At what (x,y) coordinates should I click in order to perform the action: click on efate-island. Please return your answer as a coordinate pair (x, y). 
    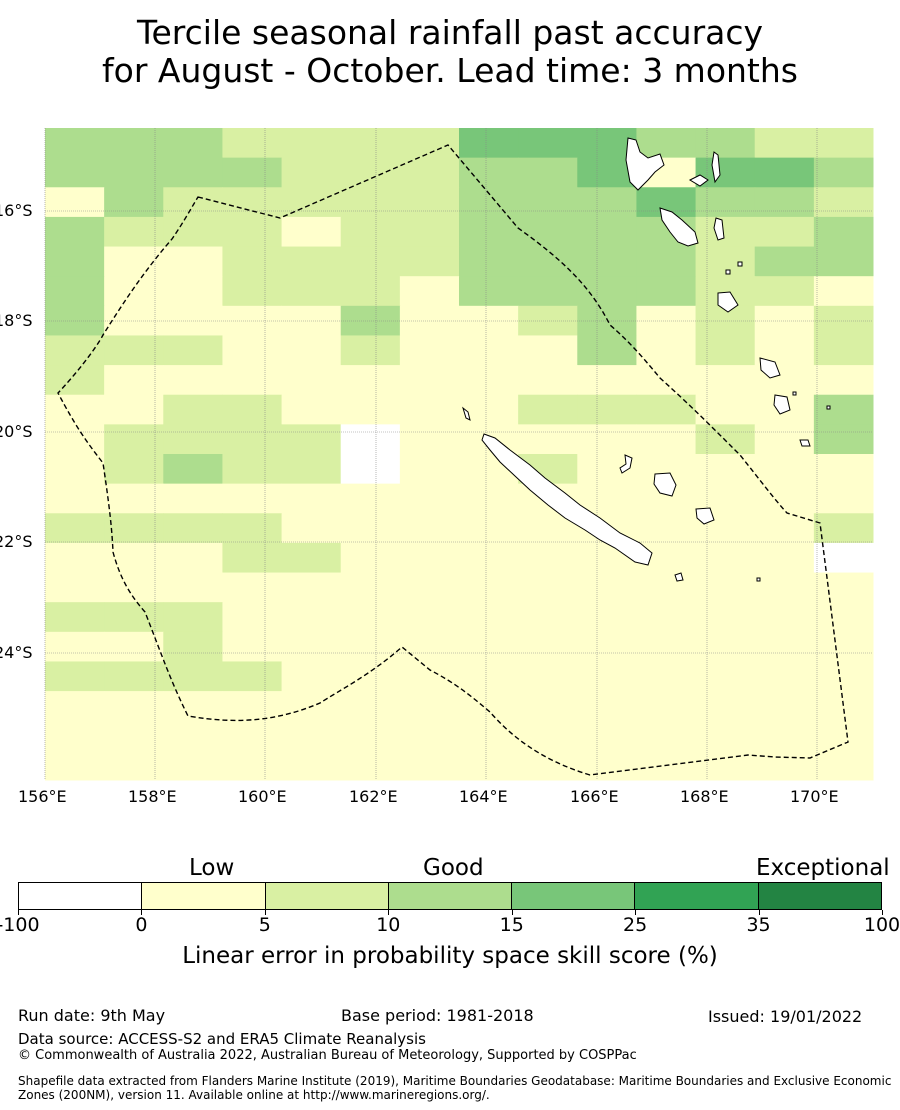
    Looking at the image, I should click on (728, 302).